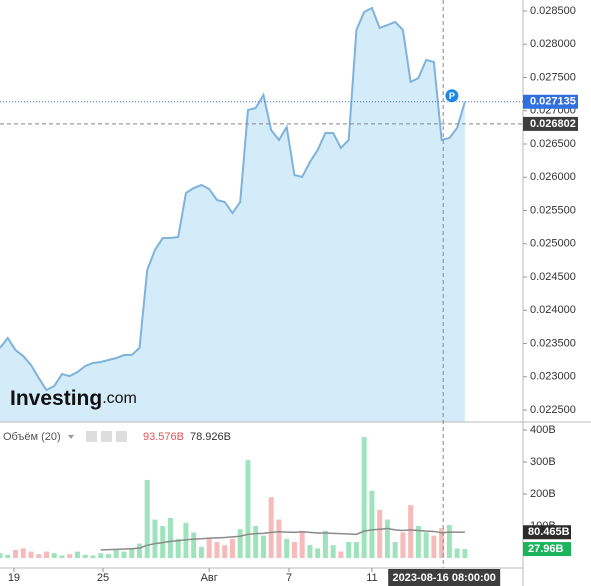 The height and width of the screenshot is (586, 591). I want to click on crosshair-y-box, so click(550, 123).